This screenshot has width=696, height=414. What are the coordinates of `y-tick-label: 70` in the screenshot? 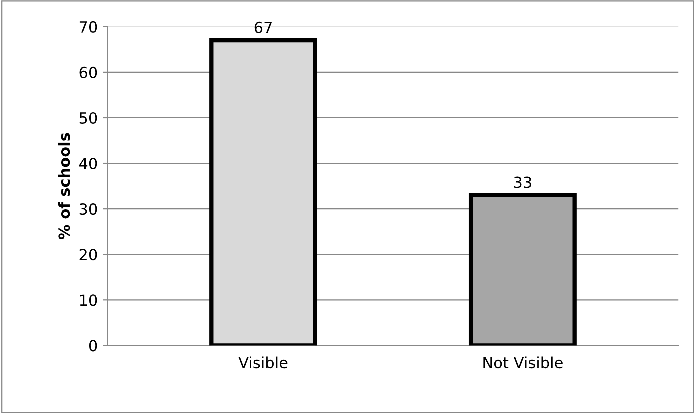 It's located at (89, 27).